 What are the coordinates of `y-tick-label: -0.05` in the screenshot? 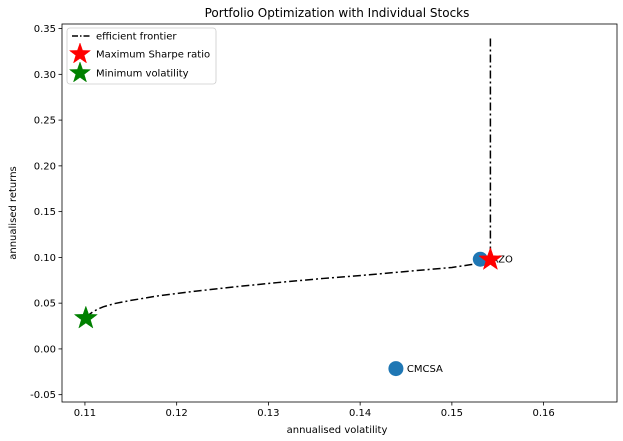 It's located at (43, 395).